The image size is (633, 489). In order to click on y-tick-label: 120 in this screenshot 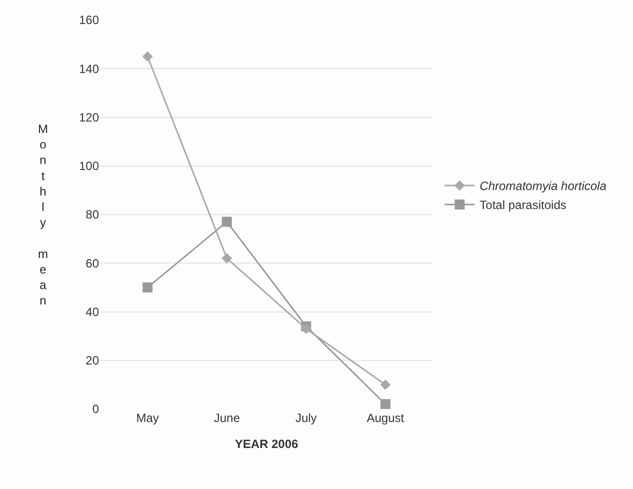, I will do `click(89, 117)`.